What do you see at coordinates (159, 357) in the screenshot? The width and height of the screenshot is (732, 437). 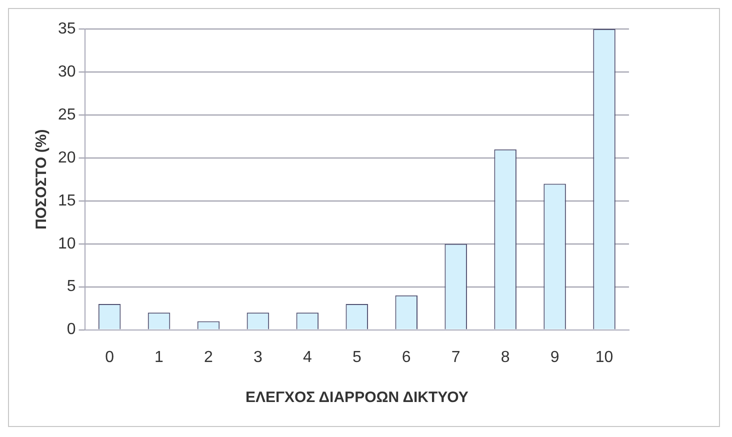 I see `x-tick-label: 1` at bounding box center [159, 357].